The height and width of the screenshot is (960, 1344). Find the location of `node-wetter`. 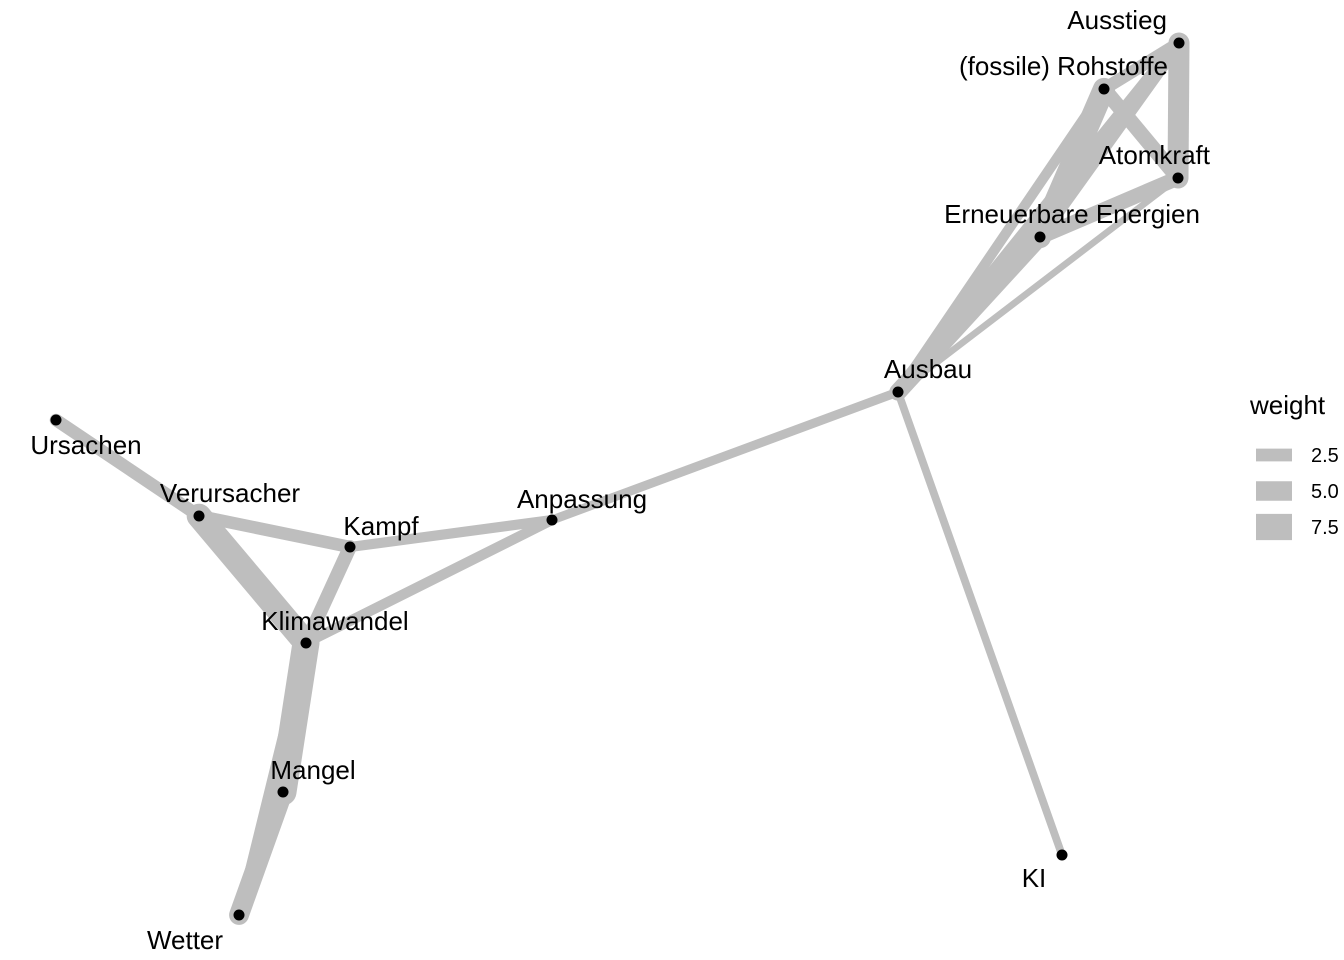

node-wetter is located at coordinates (239, 915).